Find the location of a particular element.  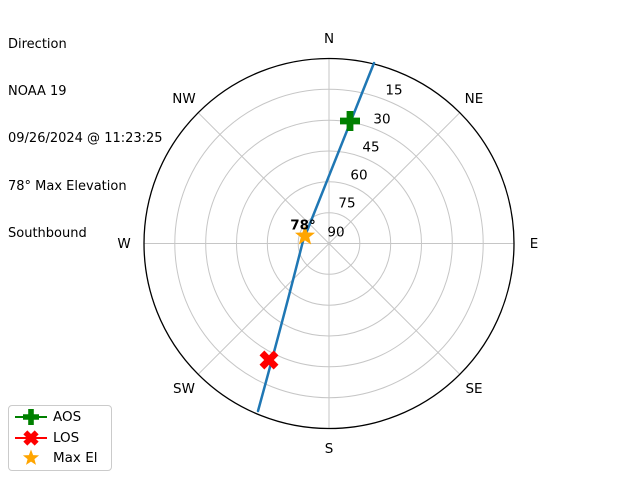

legend-item-los: LOS is located at coordinates (60, 438).